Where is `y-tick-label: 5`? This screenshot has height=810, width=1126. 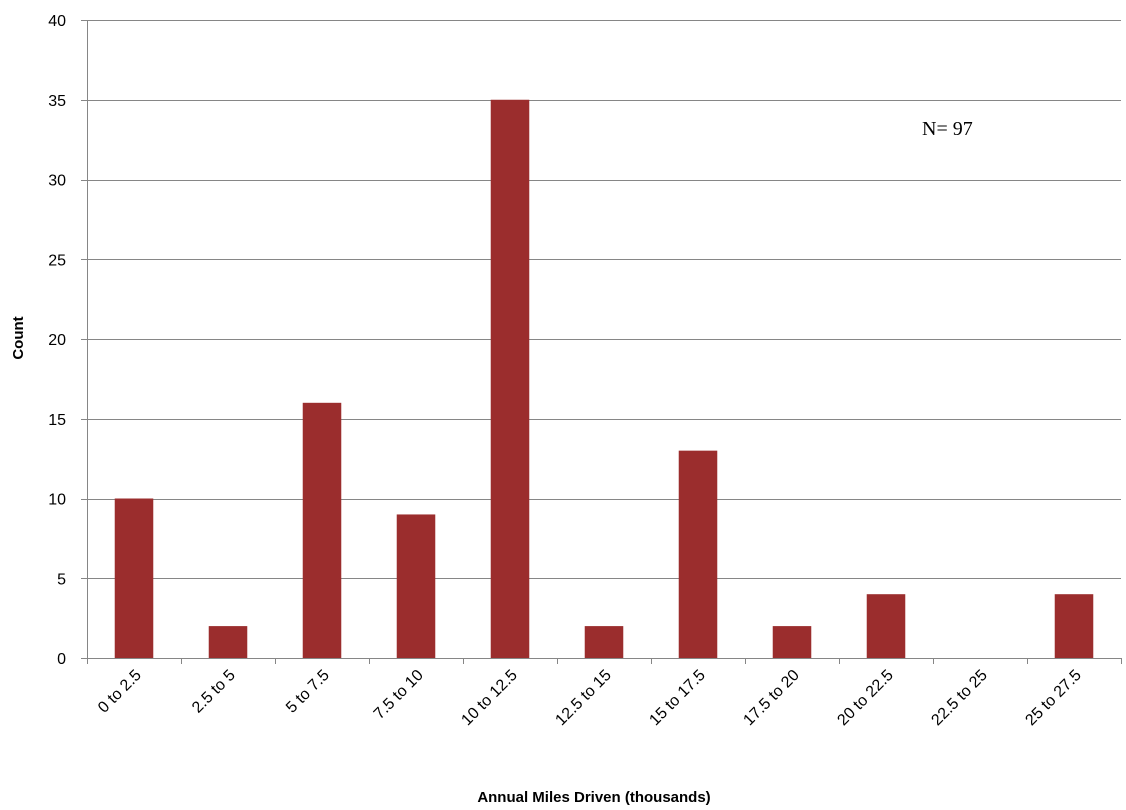 y-tick-label: 5 is located at coordinates (61, 579).